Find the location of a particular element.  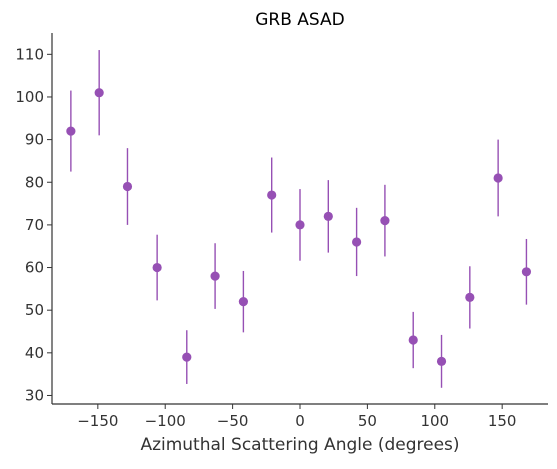

x-tick-label: 150 is located at coordinates (502, 421).